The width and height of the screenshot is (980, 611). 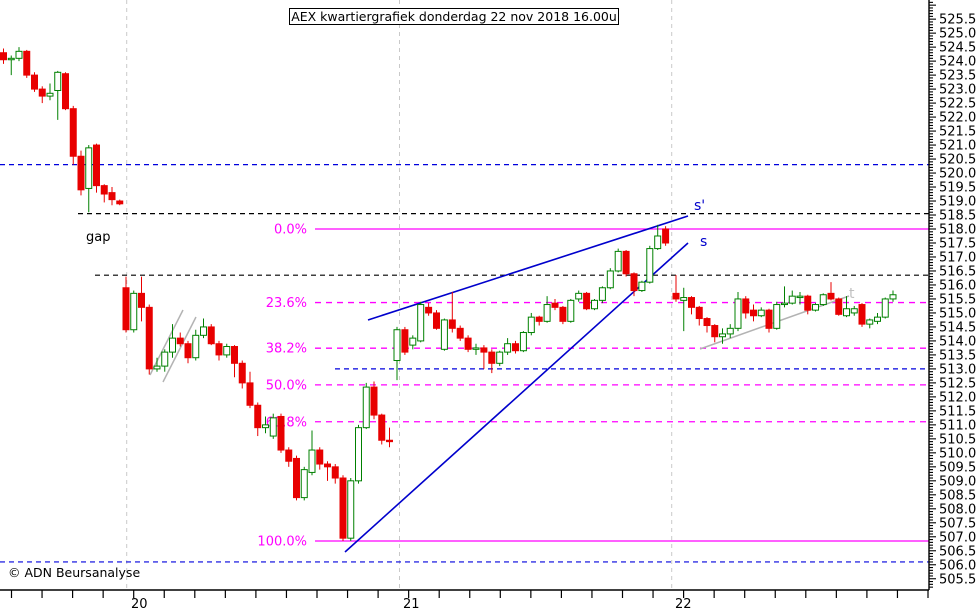 I want to click on svg-text: 511.5, so click(x=957, y=411).